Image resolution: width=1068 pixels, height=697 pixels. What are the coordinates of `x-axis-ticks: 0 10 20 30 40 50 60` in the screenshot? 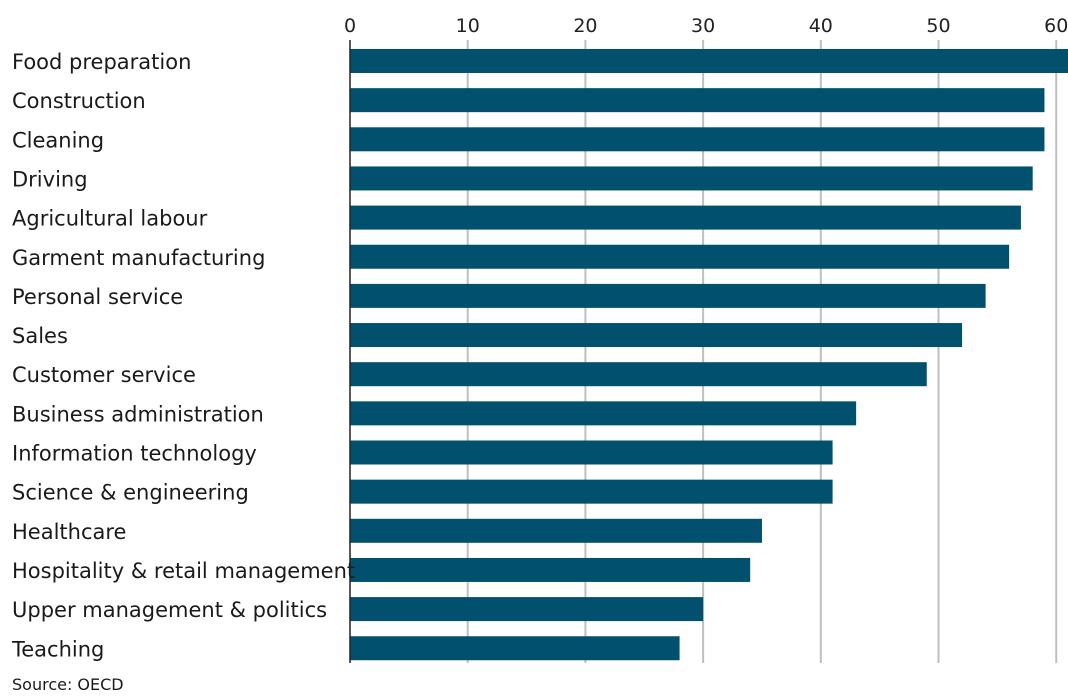 It's located at (706, 26).